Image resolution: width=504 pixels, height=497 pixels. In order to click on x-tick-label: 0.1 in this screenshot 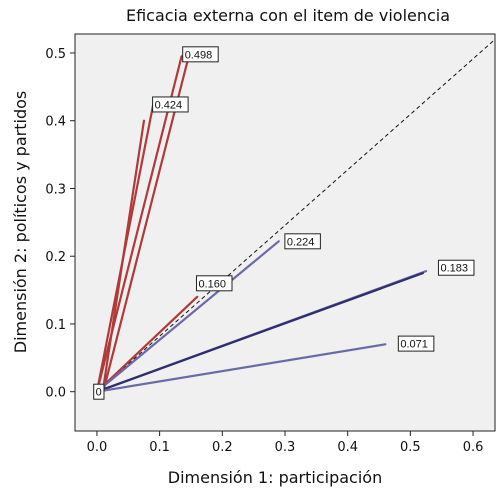, I will do `click(159, 447)`.